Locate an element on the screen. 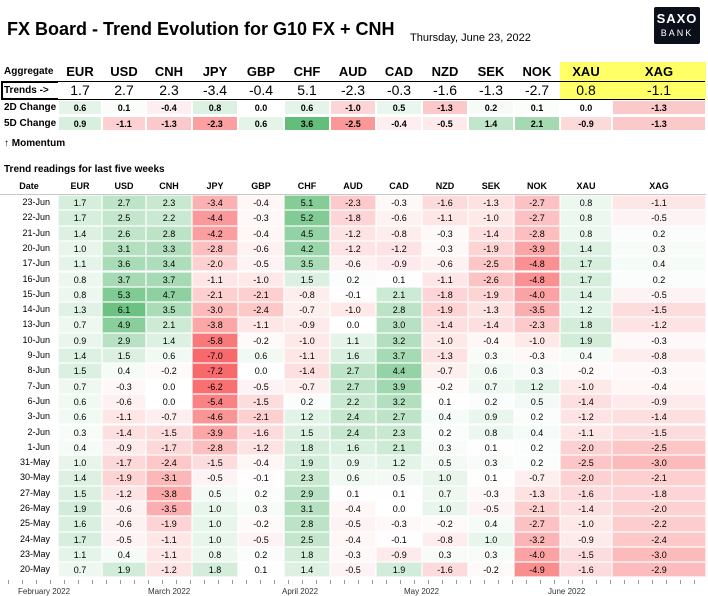 The image size is (708, 596). reading-value: -2.4 is located at coordinates (659, 539).